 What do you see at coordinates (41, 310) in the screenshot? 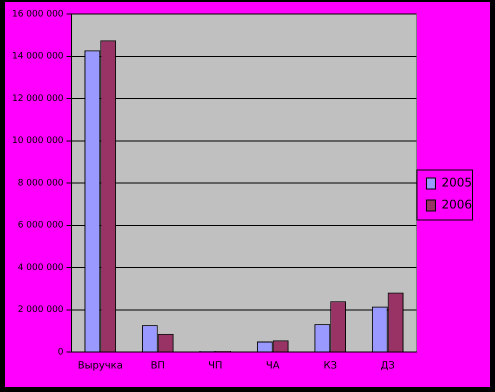
I see `y-tick-label: 2 000 000` at bounding box center [41, 310].